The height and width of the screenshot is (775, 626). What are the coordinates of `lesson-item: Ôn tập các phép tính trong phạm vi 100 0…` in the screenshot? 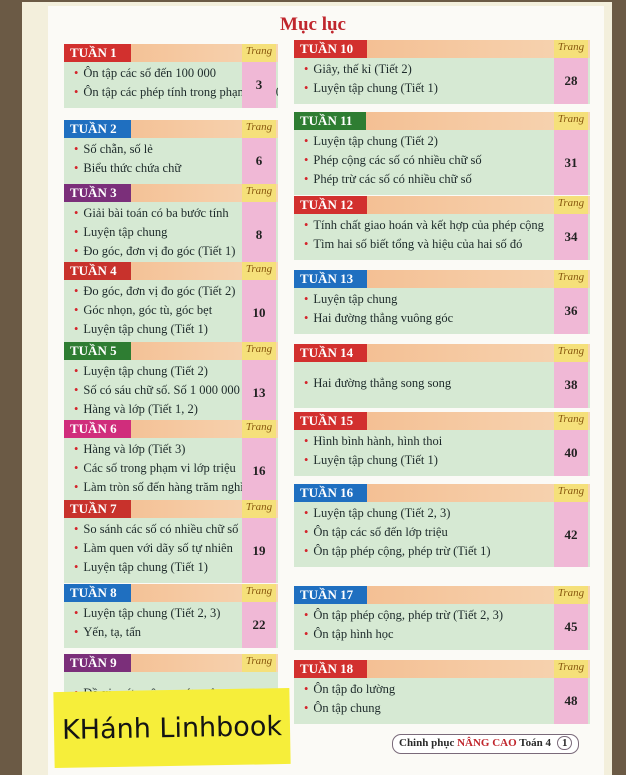 It's located at (176, 92).